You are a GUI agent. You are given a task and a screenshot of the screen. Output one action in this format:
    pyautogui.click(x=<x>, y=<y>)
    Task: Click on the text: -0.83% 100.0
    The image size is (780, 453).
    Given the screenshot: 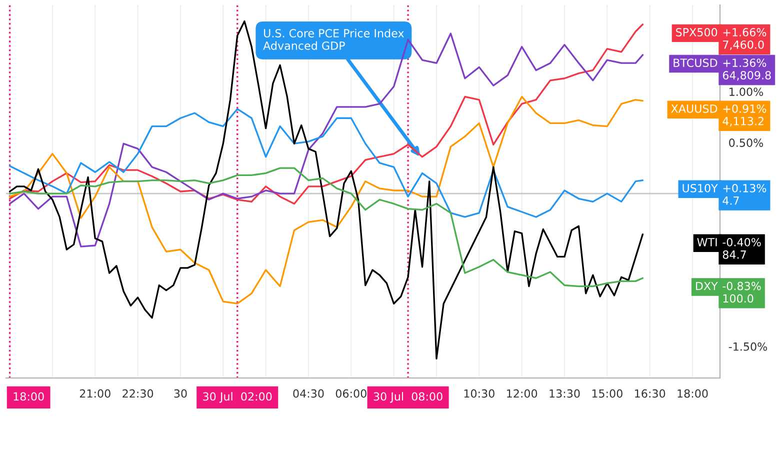 What is the action you would take?
    pyautogui.click(x=741, y=292)
    